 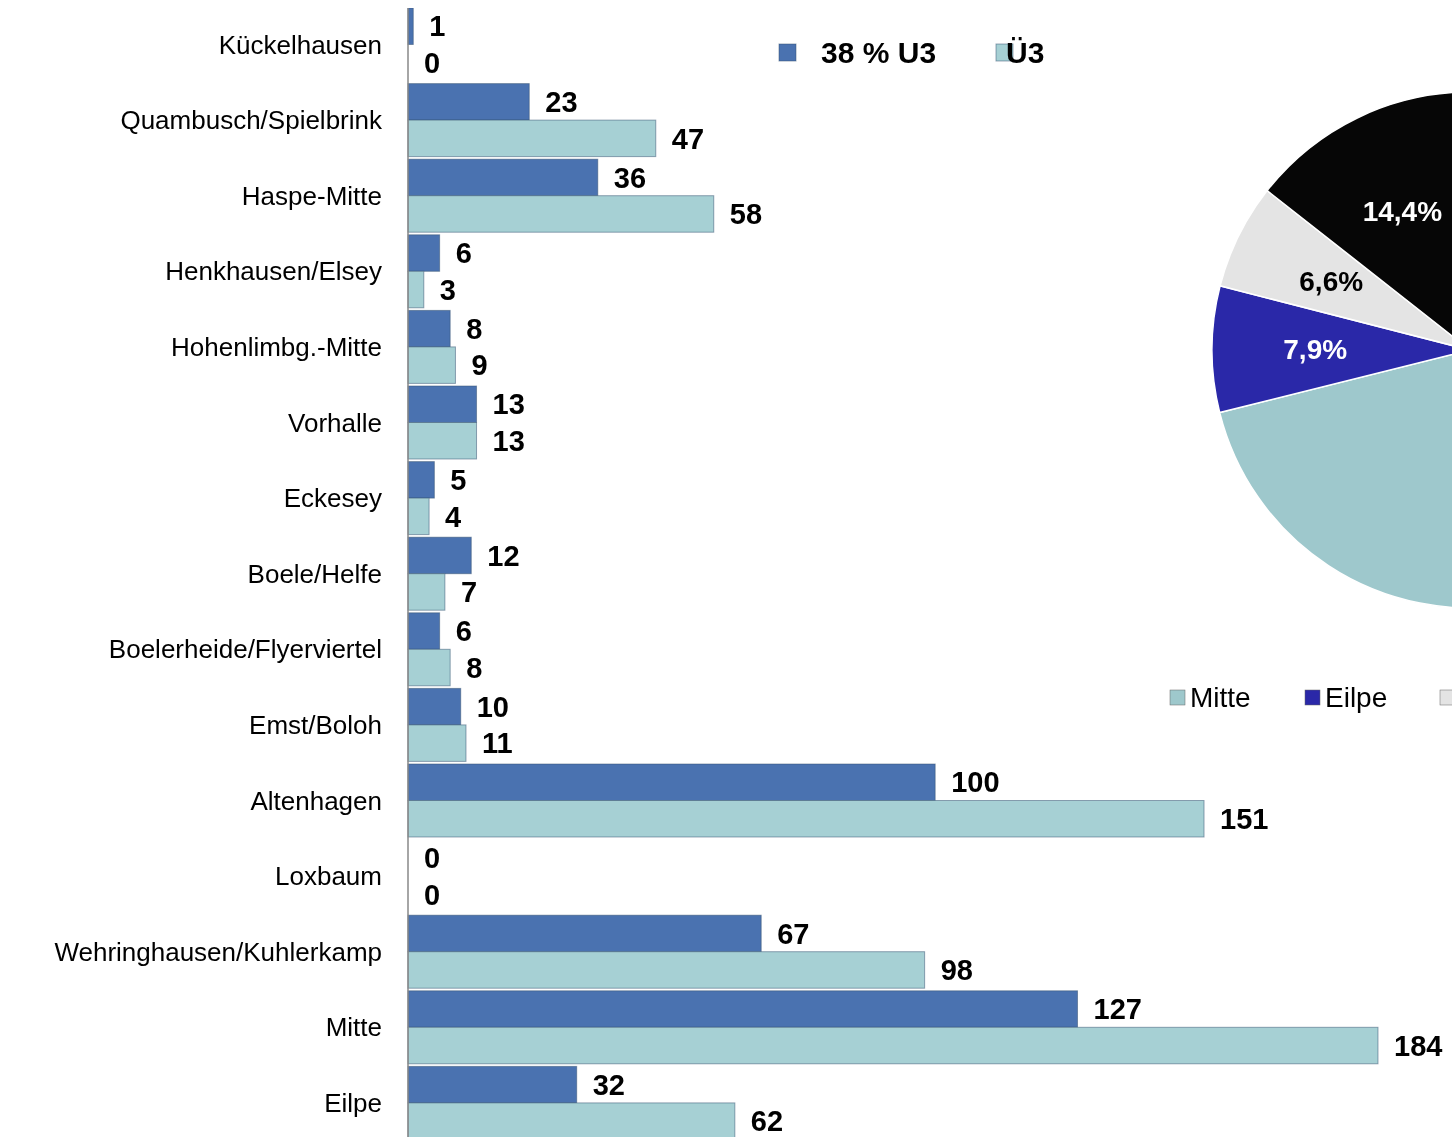 I want to click on y-tick-label: Vorhalle, so click(x=335, y=422).